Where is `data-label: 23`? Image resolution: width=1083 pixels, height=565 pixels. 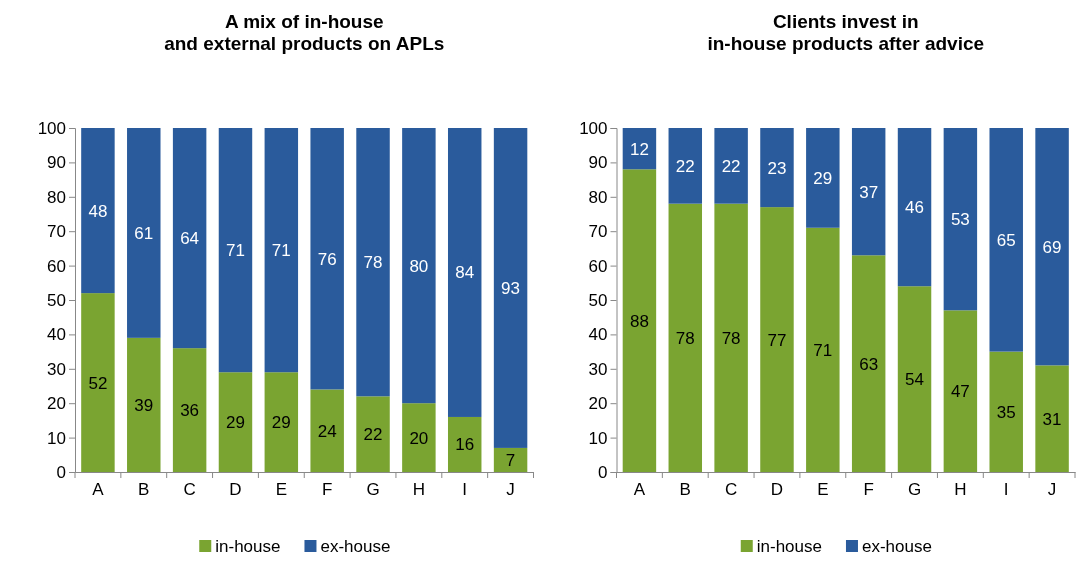
data-label: 23 is located at coordinates (777, 168).